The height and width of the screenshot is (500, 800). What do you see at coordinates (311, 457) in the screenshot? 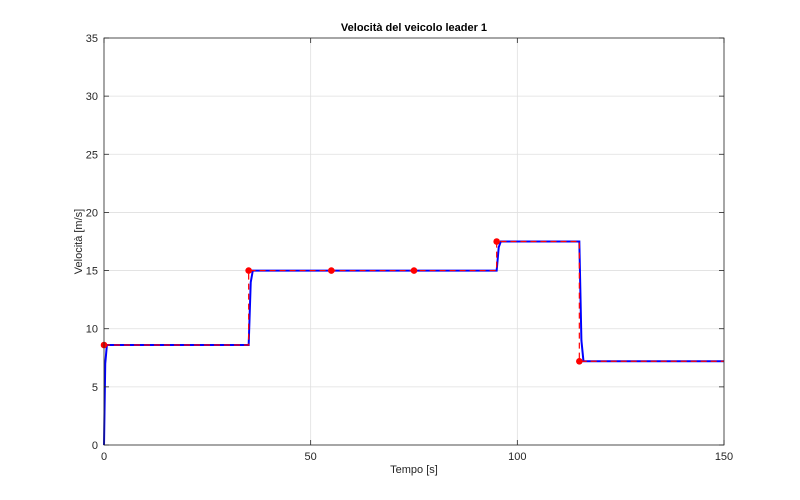
I see `x-tick-label: 50` at bounding box center [311, 457].